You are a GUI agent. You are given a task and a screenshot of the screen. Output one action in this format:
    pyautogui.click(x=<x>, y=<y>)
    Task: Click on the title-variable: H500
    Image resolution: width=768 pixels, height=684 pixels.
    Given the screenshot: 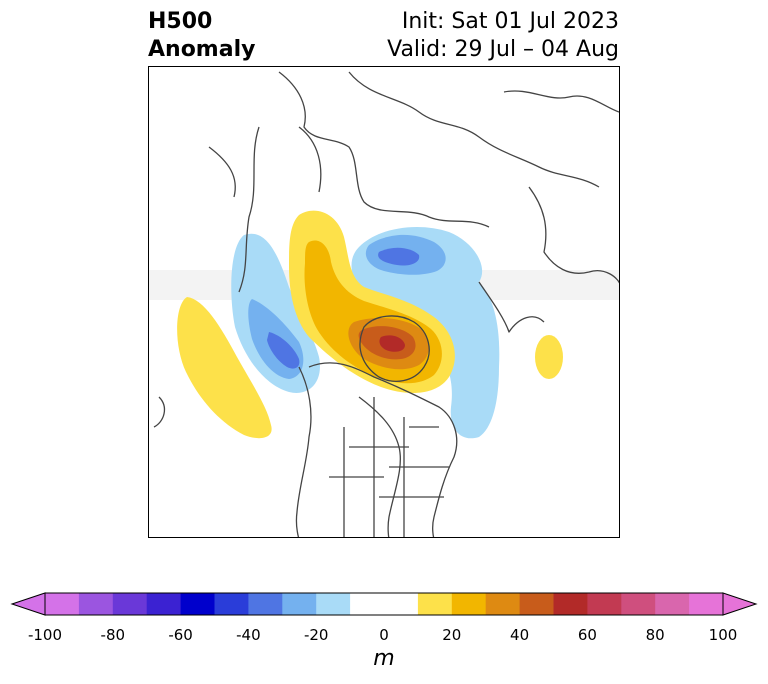 What is the action you would take?
    pyautogui.click(x=180, y=21)
    